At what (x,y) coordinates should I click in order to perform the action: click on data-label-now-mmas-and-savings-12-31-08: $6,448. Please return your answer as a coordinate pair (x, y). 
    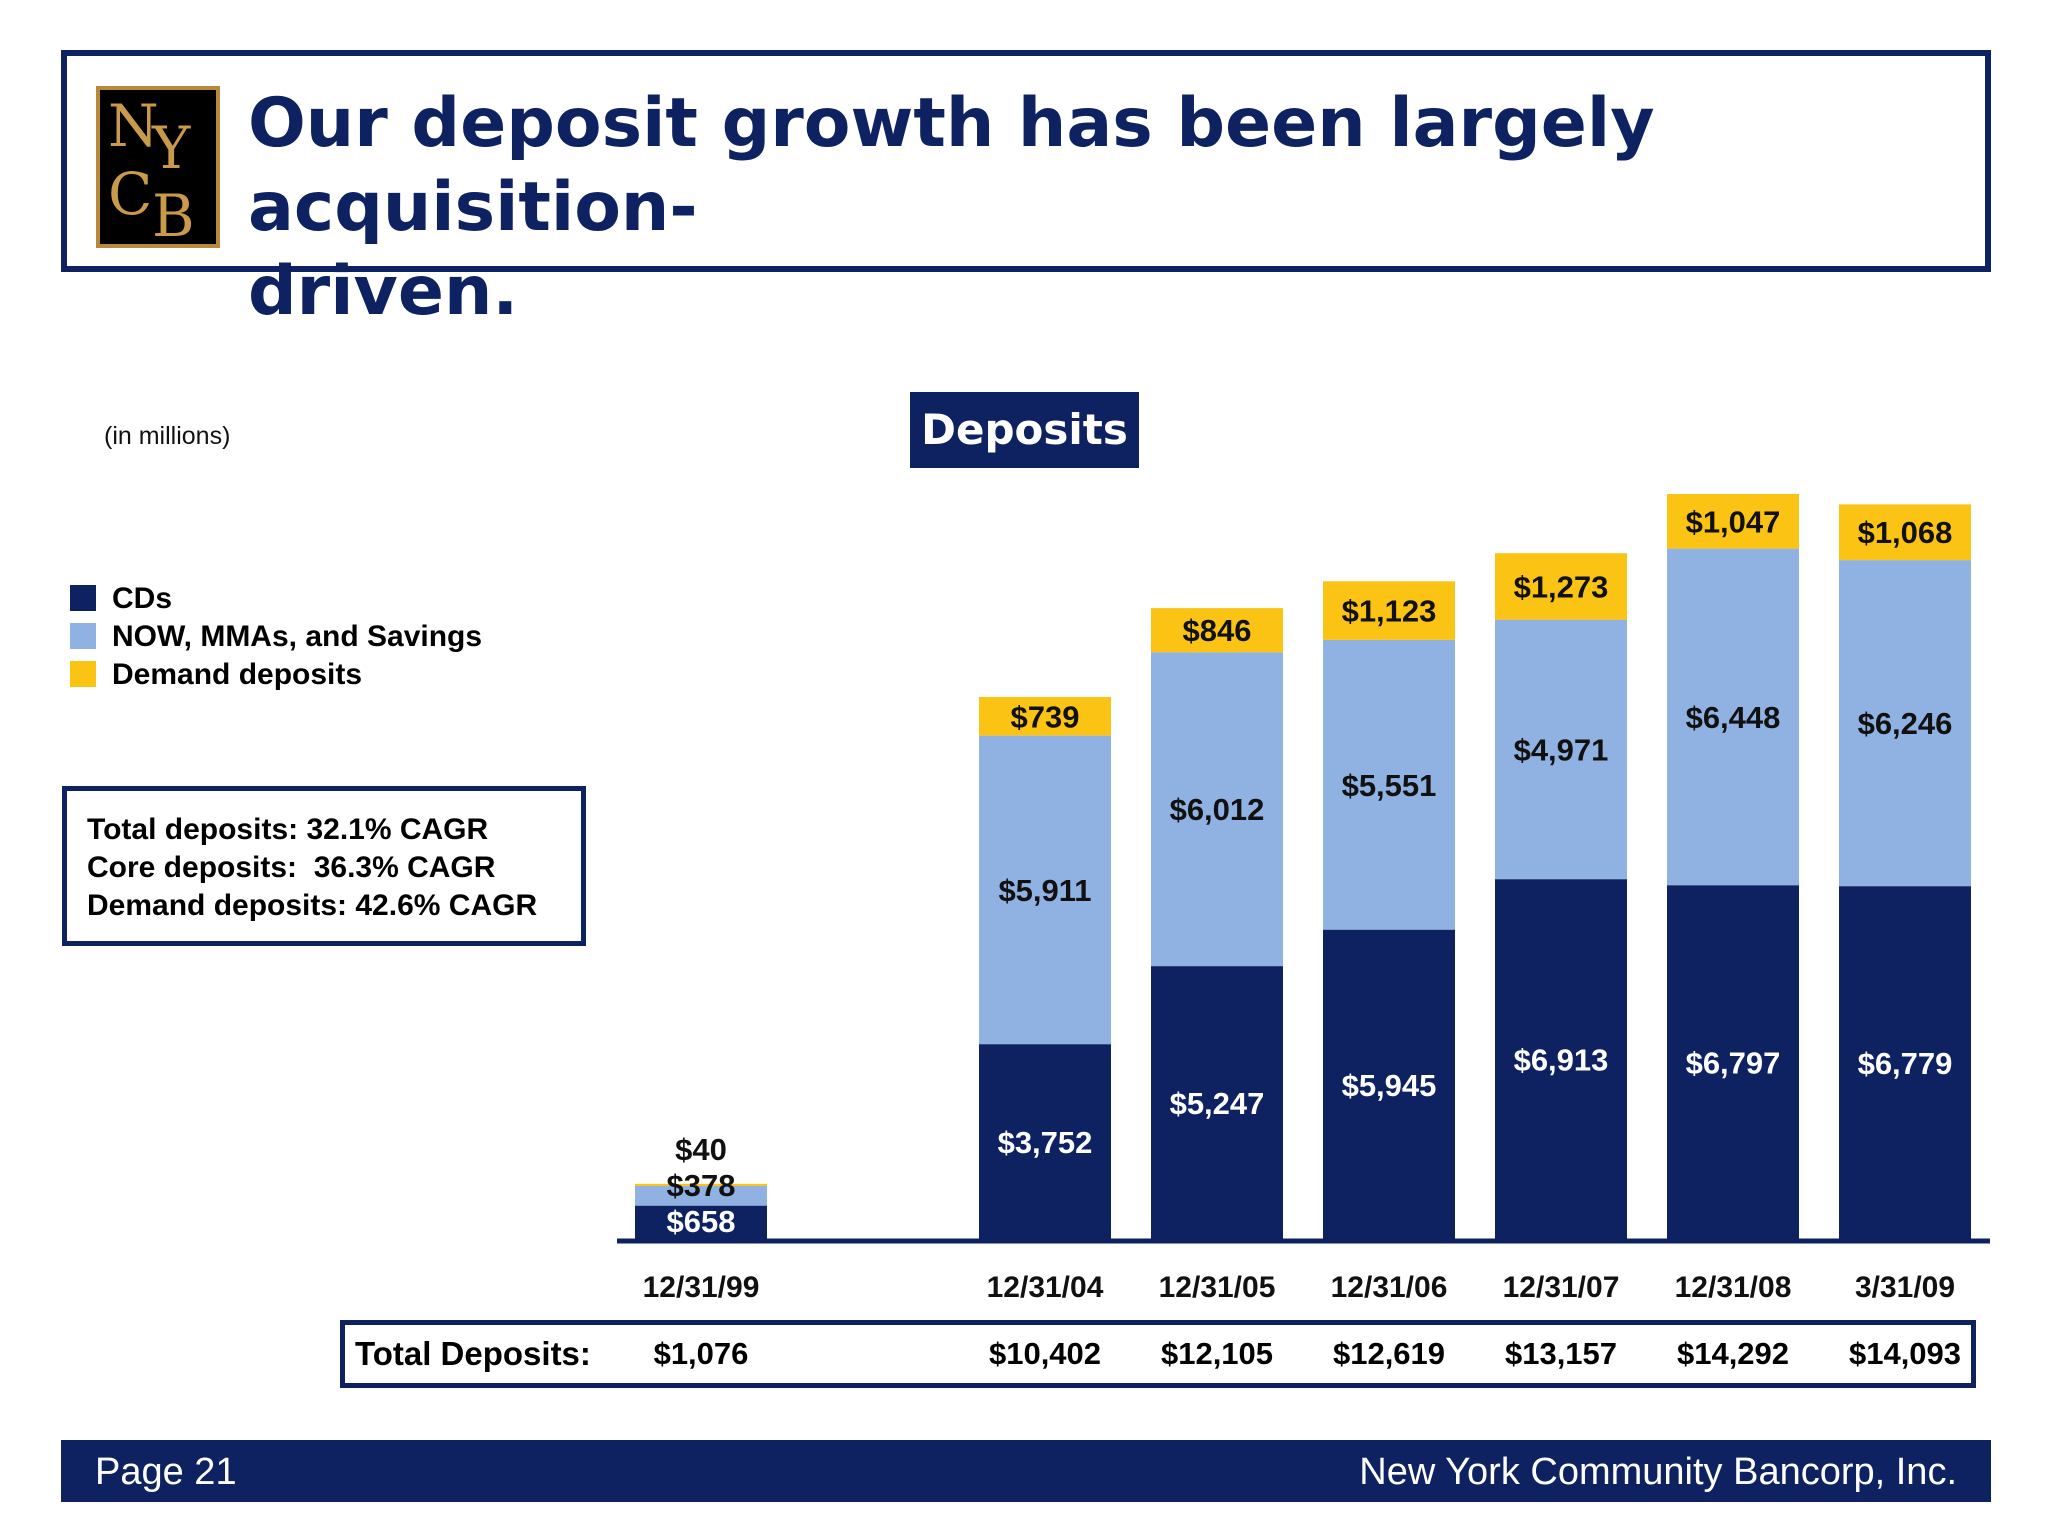
    Looking at the image, I should click on (1733, 717).